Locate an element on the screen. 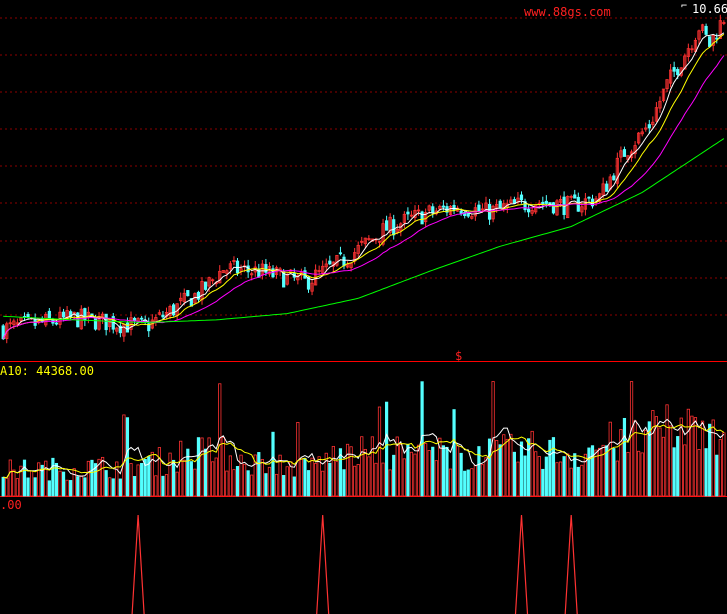 The height and width of the screenshot is (614, 727). signal-value-label: .00 is located at coordinates (11, 505).